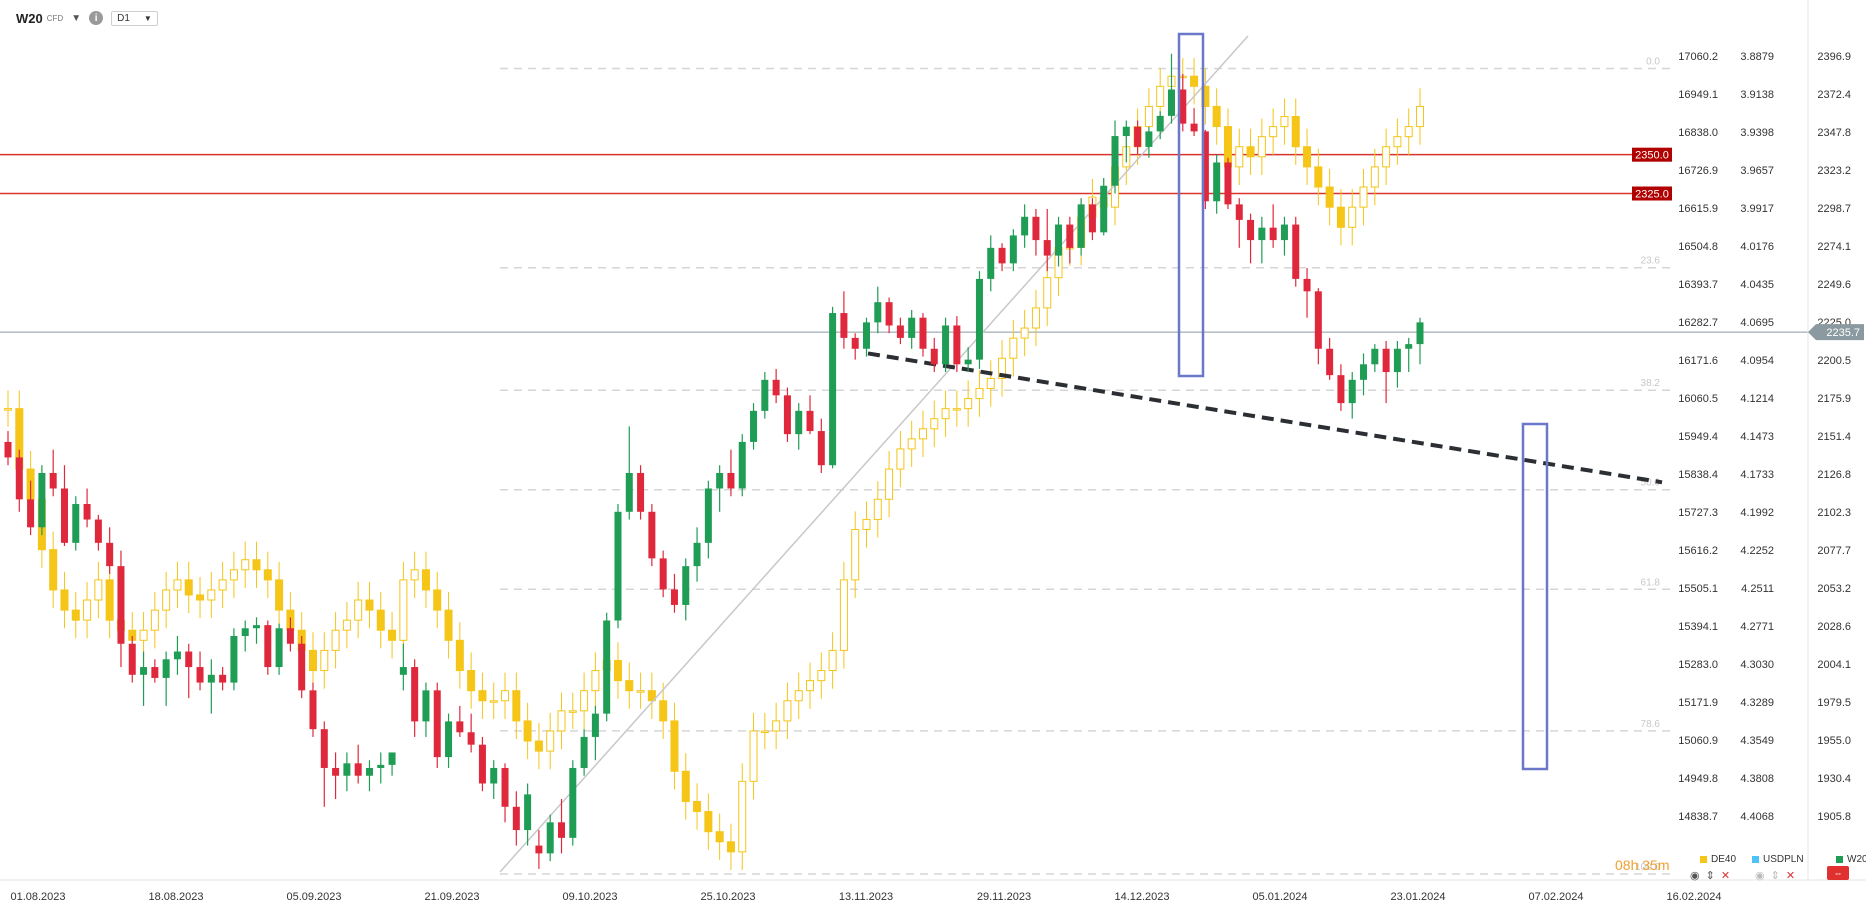 This screenshot has height=909, width=1866. I want to click on legend-item-w20: W20, so click(1851, 859).